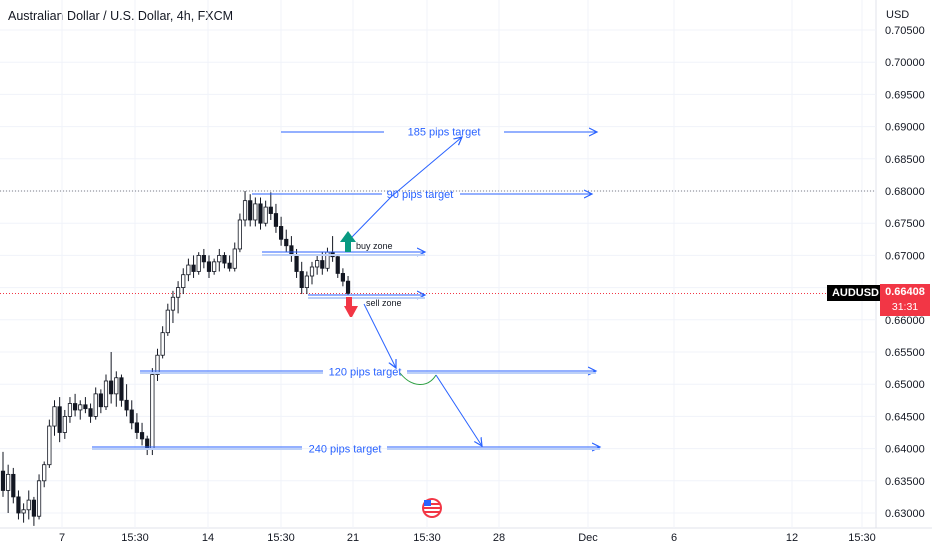 The image size is (932, 550). Describe the element at coordinates (905, 63) in the screenshot. I see `price-tick-label: 0.70000` at that location.